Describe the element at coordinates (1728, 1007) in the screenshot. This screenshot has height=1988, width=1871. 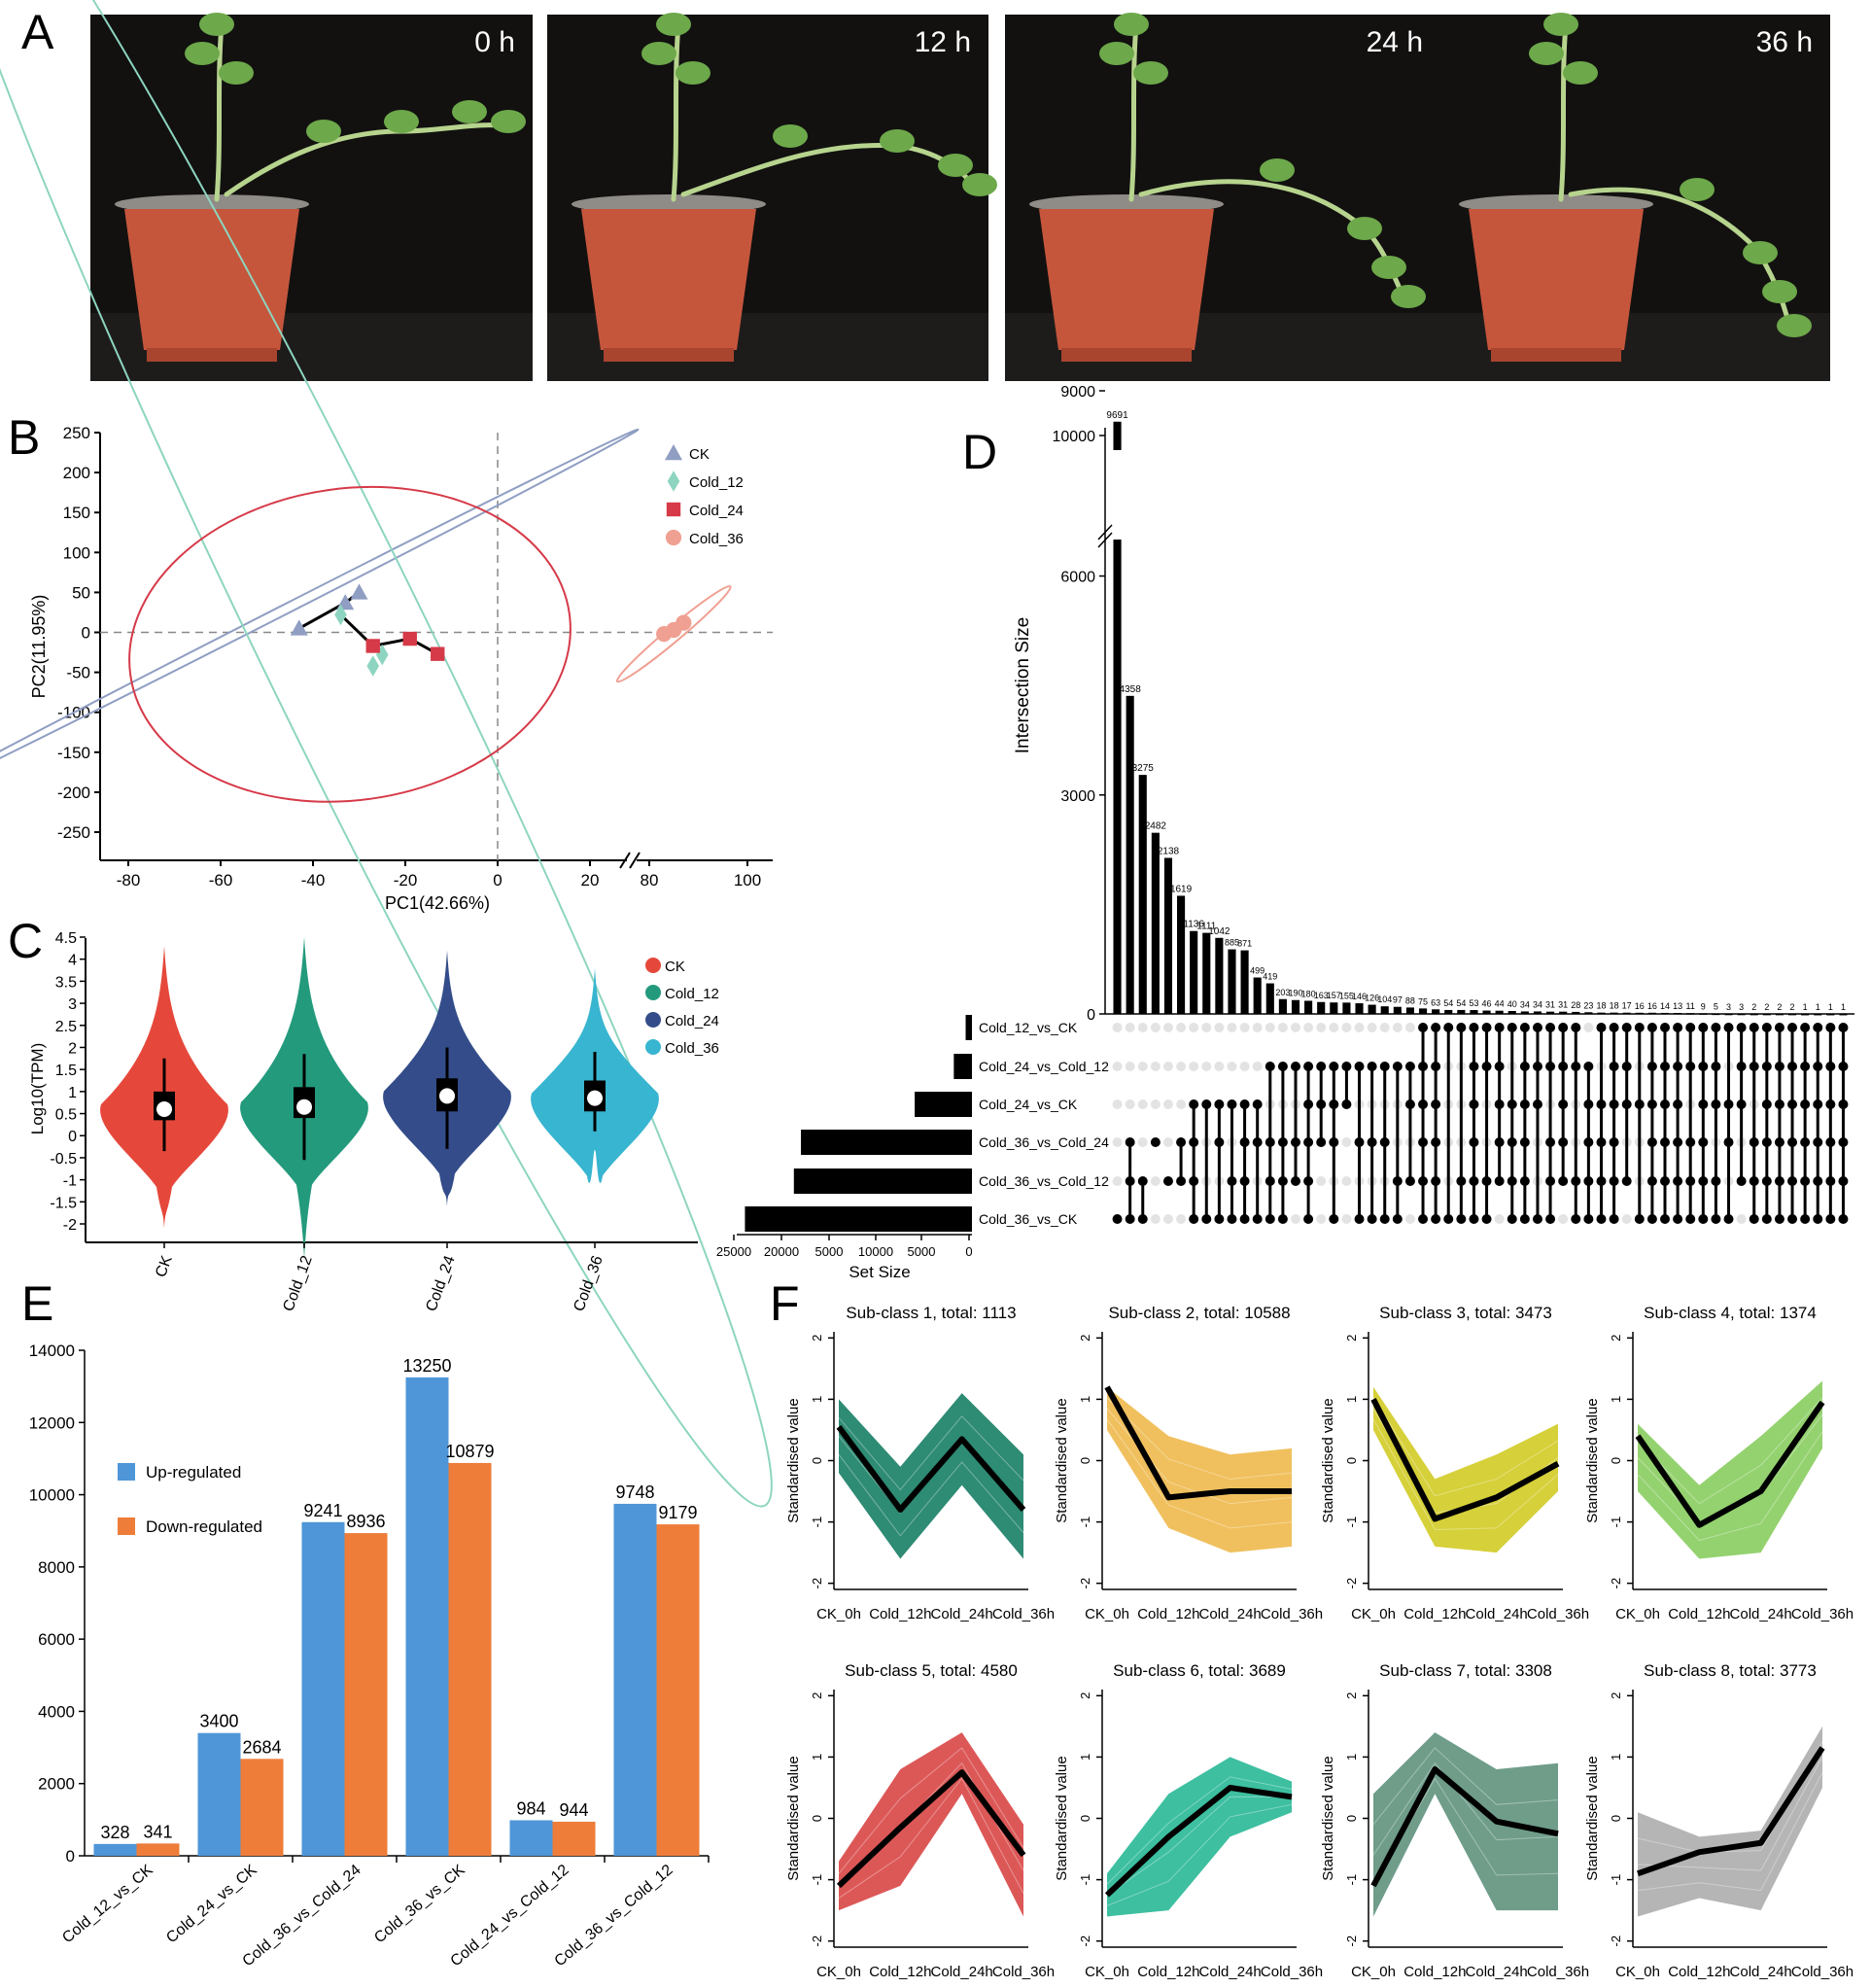
I see `intersection-label: 3` at that location.